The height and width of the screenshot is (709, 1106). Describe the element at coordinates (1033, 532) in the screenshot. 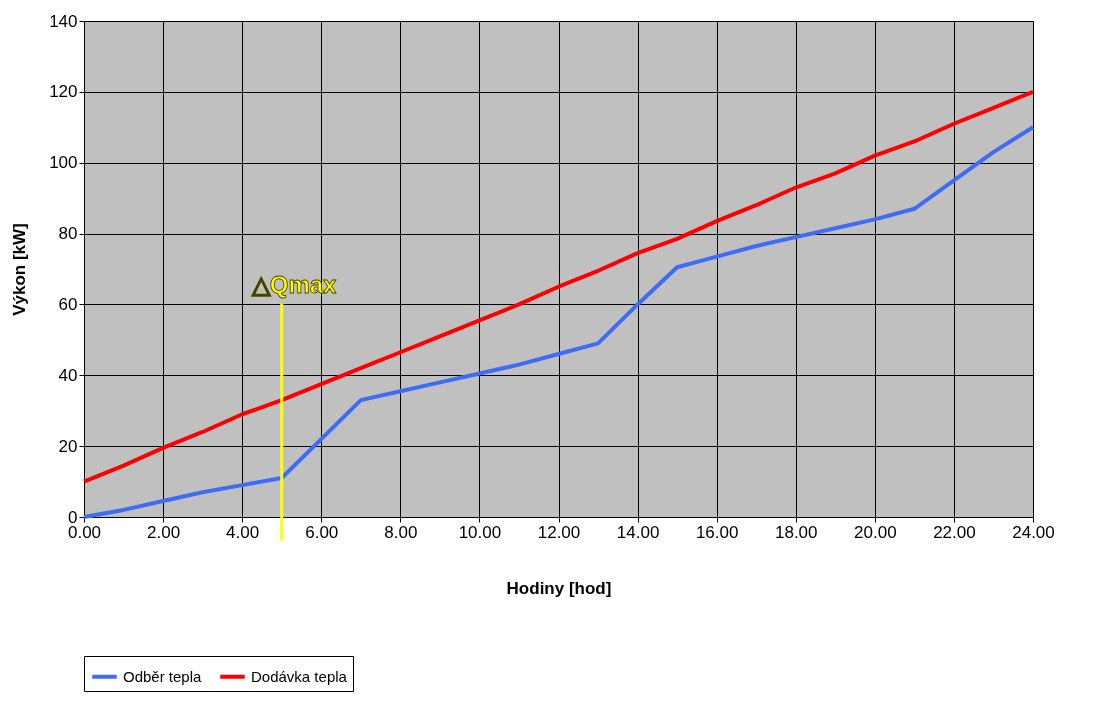

I see `x-tick-label: 24.00` at that location.